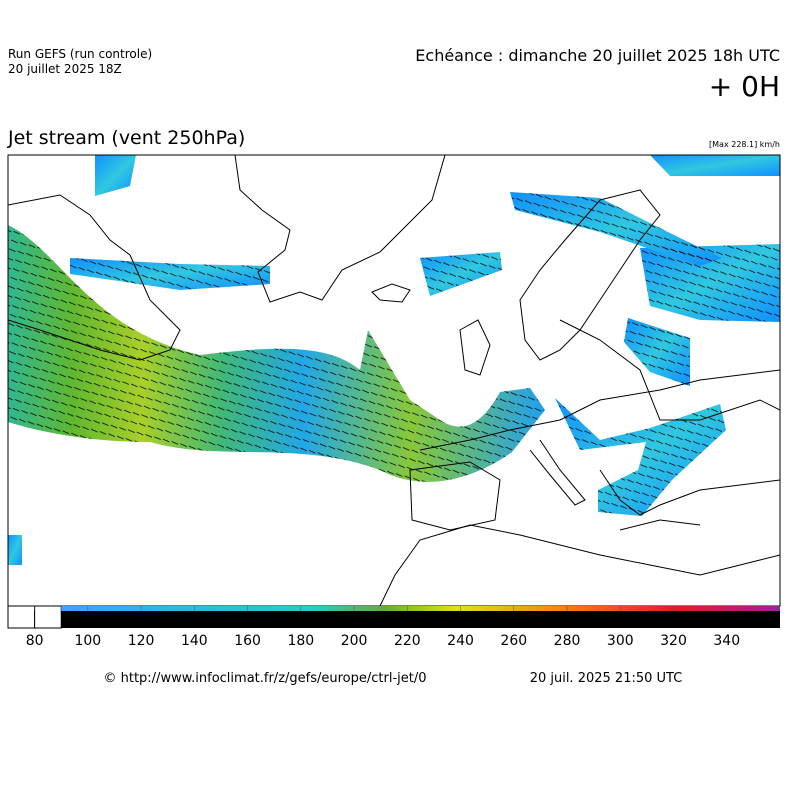 The height and width of the screenshot is (789, 788). I want to click on colorbar-label: 80, so click(35, 641).